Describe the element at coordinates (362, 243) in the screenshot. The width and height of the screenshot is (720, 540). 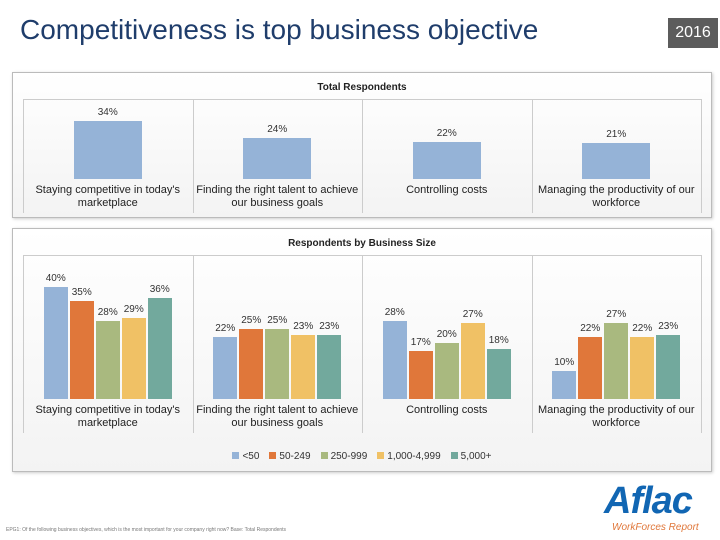
I see `chart-title: Respondents by Business Size` at that location.